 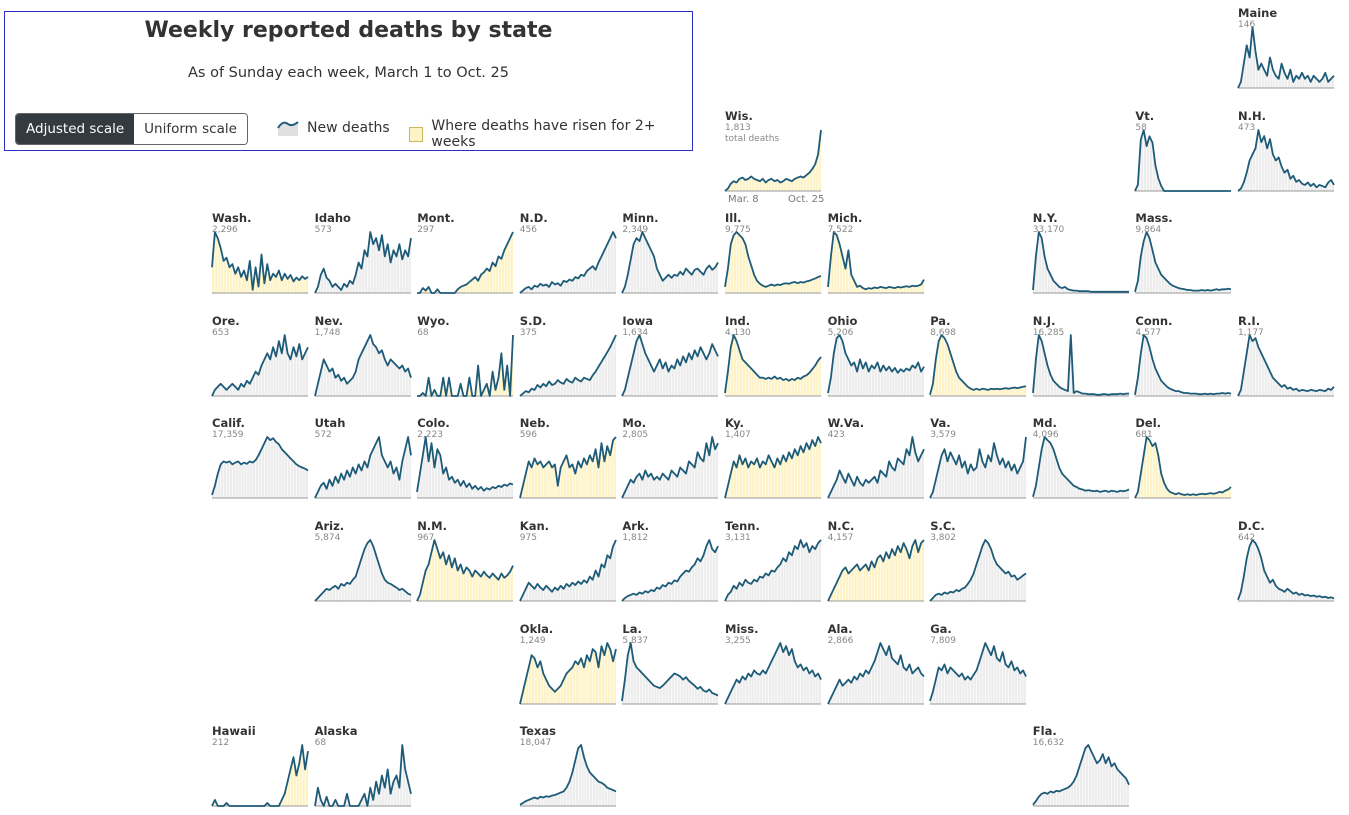 I want to click on state-tile: Wyo. 68, so click(x=466, y=359).